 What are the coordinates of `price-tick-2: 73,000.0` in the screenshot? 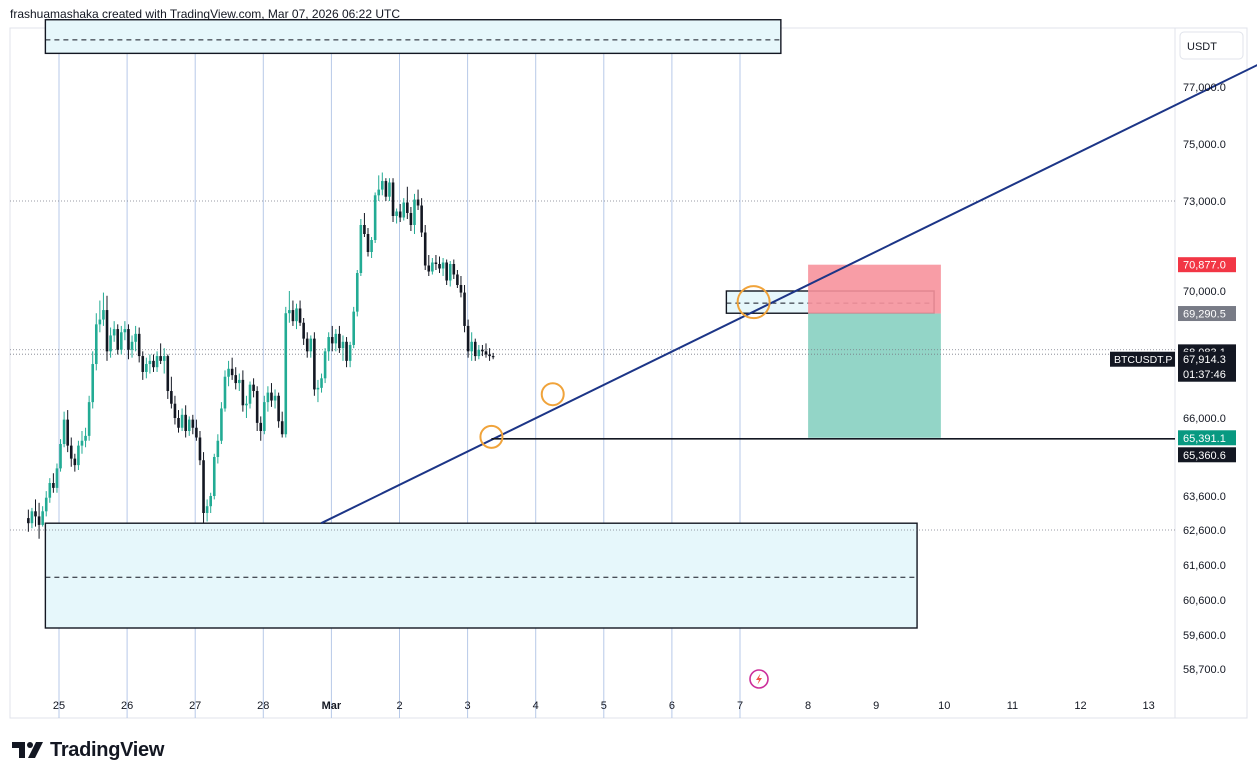 It's located at (1204, 202).